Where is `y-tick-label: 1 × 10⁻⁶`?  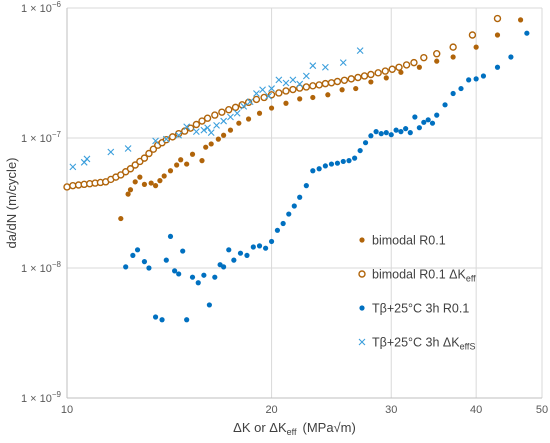
y-tick-label: 1 × 10⁻⁶ is located at coordinates (41, 7).